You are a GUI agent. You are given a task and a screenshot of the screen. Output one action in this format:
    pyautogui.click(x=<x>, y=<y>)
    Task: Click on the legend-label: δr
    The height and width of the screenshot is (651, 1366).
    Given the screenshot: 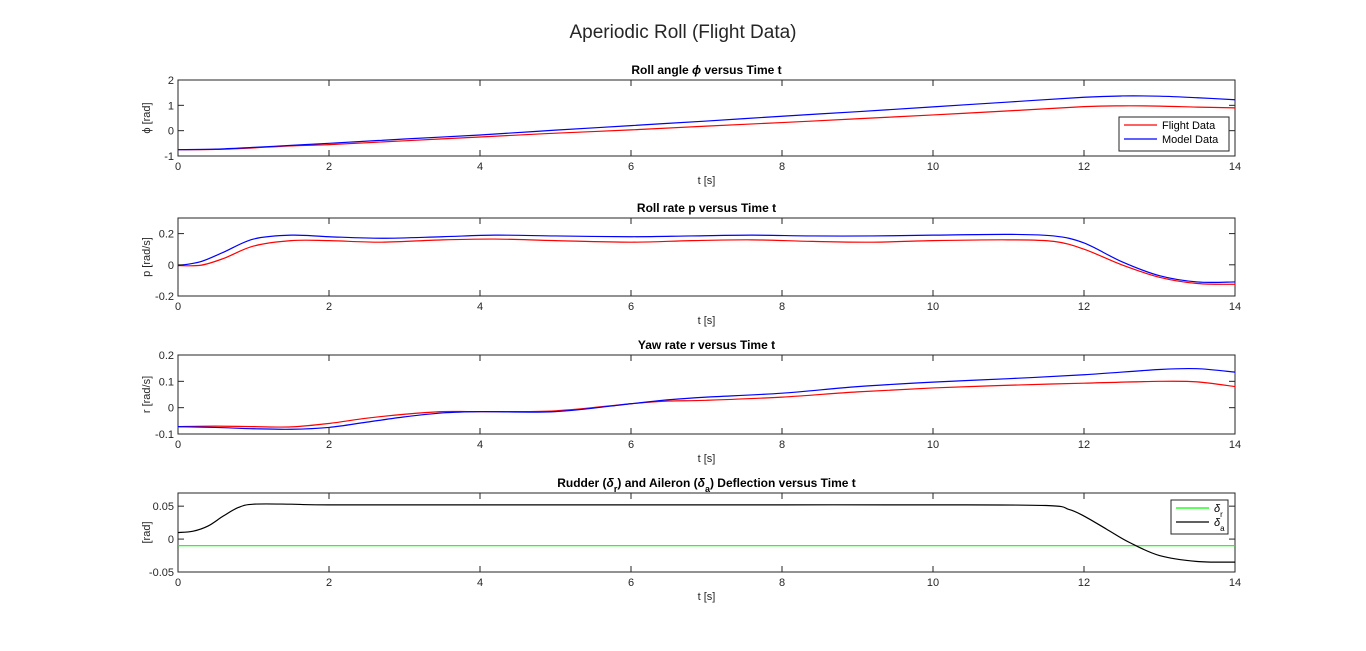 What is the action you would take?
    pyautogui.click(x=1218, y=511)
    